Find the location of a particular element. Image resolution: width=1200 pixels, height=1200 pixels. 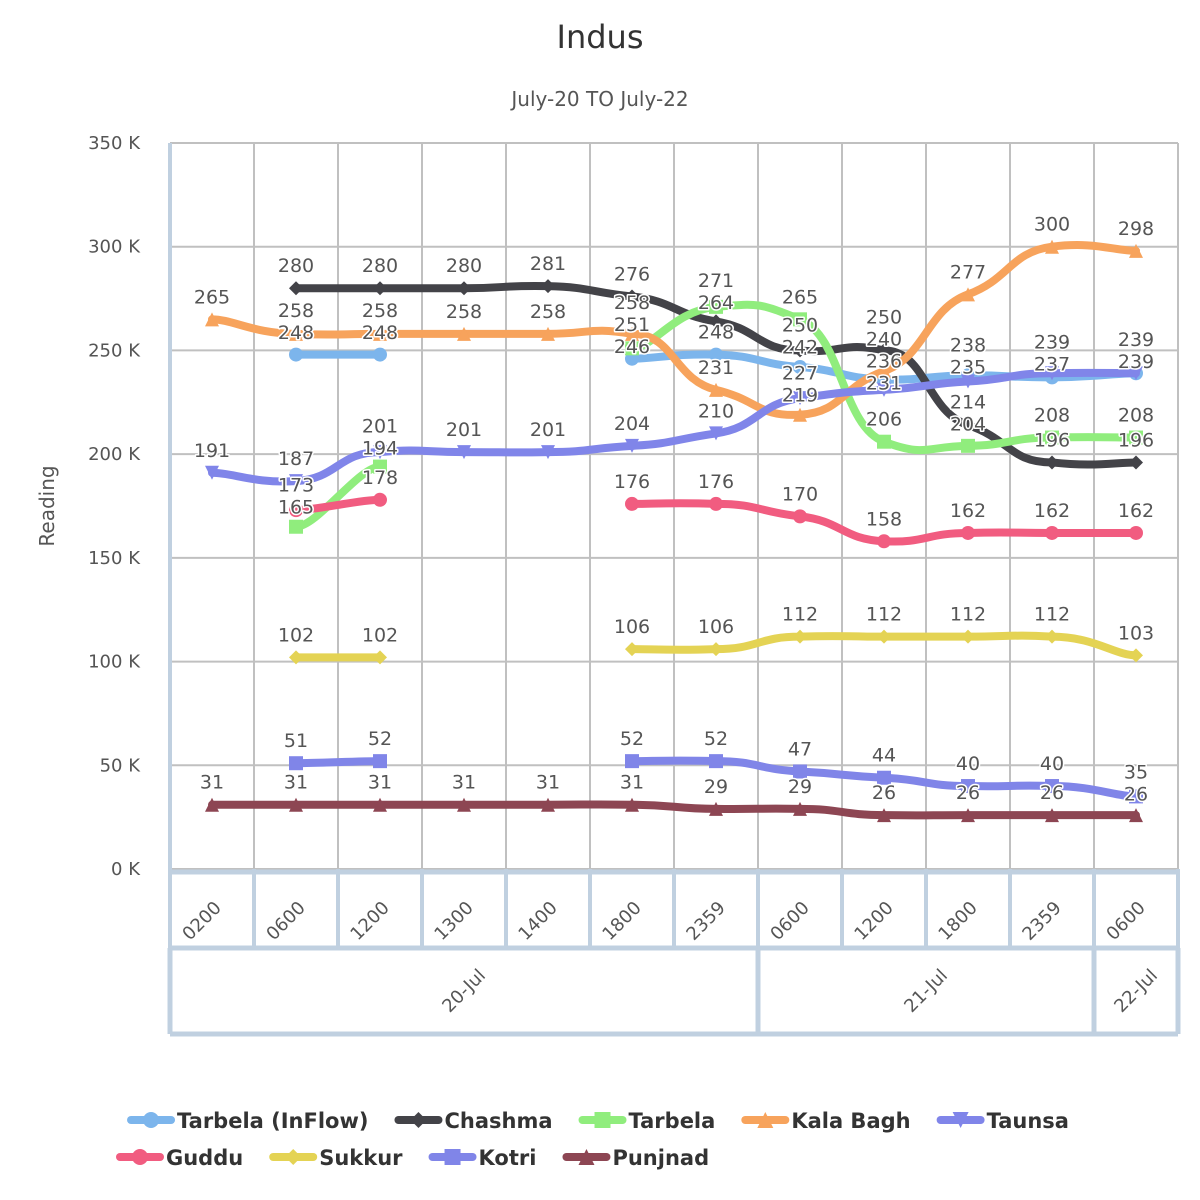

legend-item-chashma: Chashma is located at coordinates (473, 1121).